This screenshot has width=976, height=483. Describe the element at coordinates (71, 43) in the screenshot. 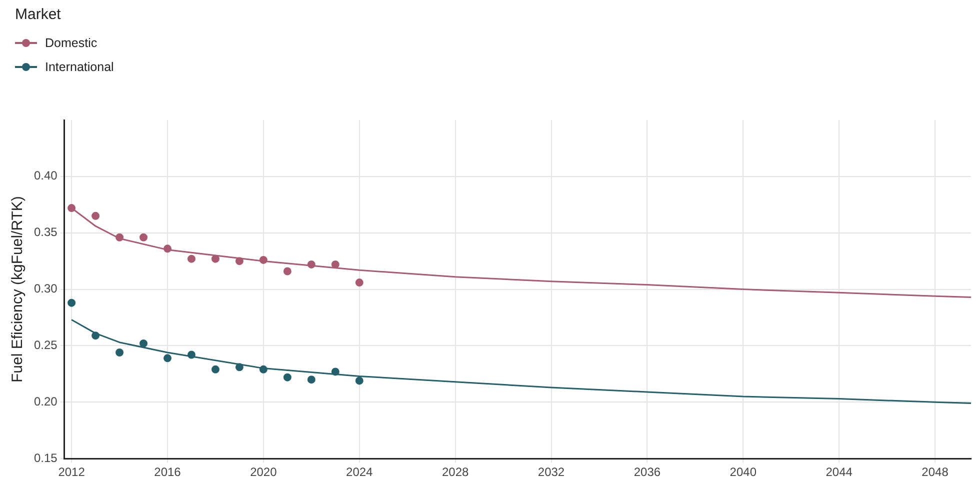

I see `legend-label: Domestic` at that location.